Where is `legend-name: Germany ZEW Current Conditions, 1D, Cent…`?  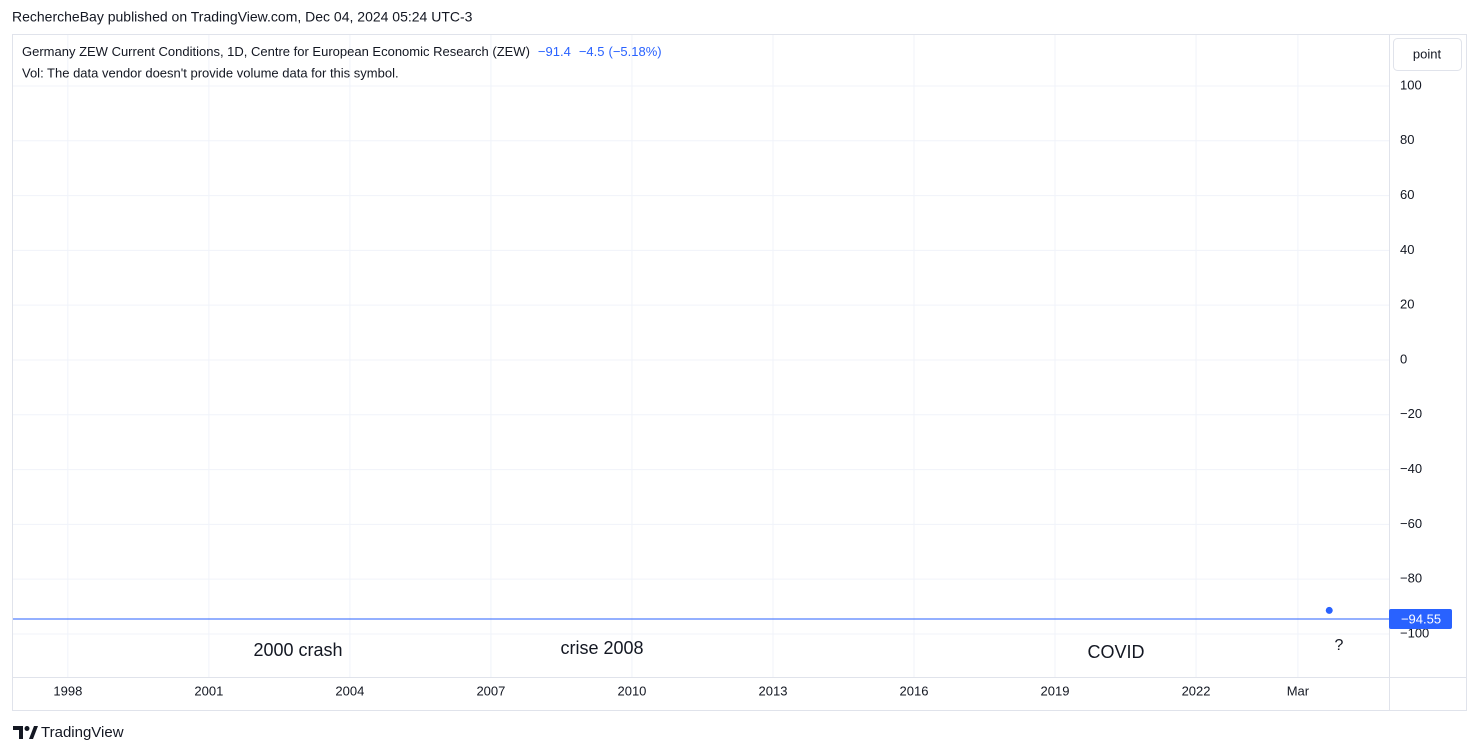 legend-name: Germany ZEW Current Conditions, 1D, Cent… is located at coordinates (276, 51).